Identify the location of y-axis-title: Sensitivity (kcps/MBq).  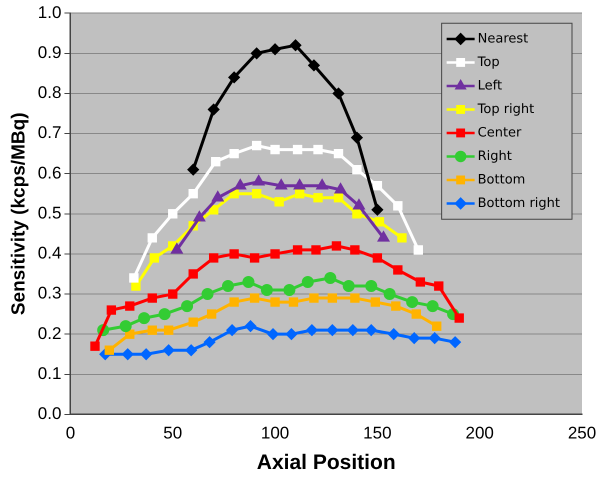
(19, 214).